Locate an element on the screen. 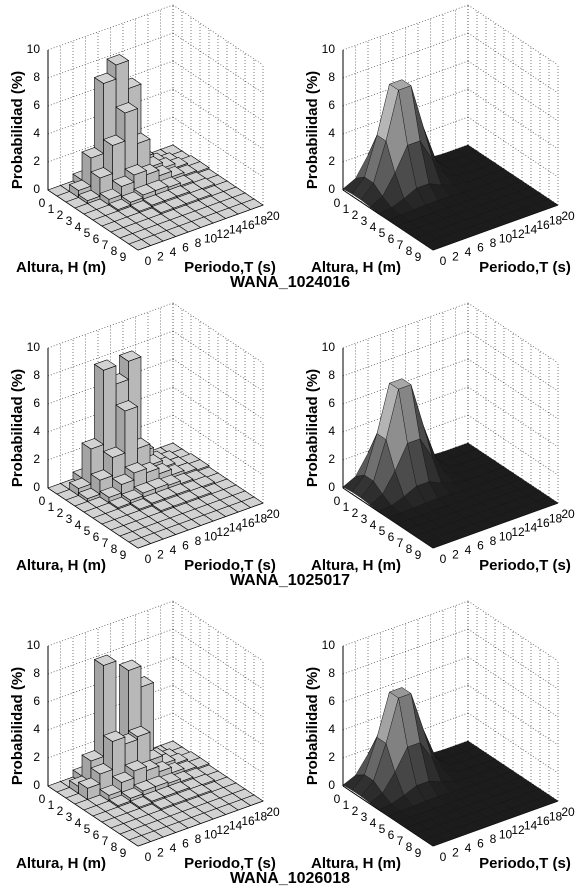 This screenshot has height=893, width=579. y-tick-label: 10 is located at coordinates (211, 537).